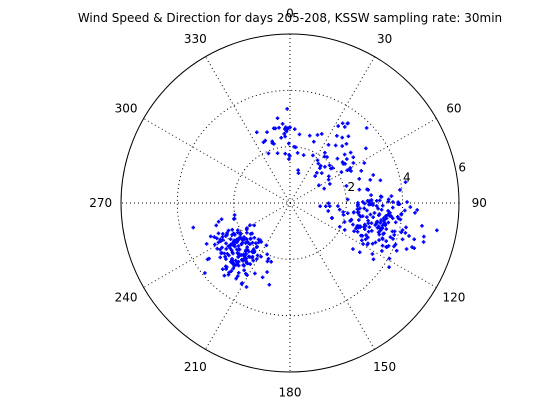  I want to click on radial-tick-label: 6, so click(462, 168).